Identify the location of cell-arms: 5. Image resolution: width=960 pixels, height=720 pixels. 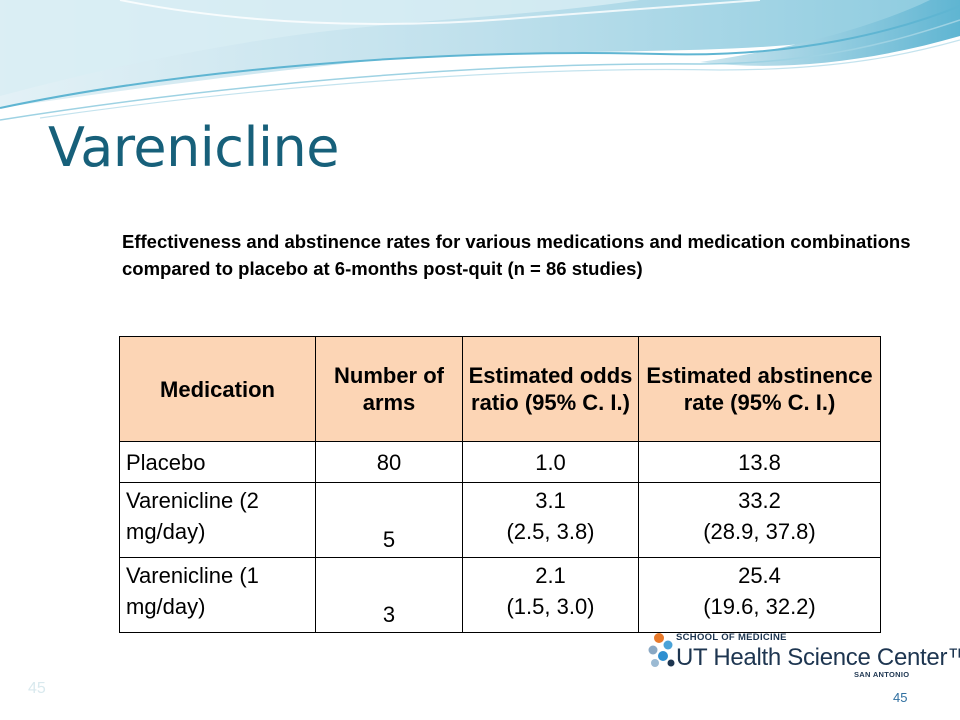
(389, 520).